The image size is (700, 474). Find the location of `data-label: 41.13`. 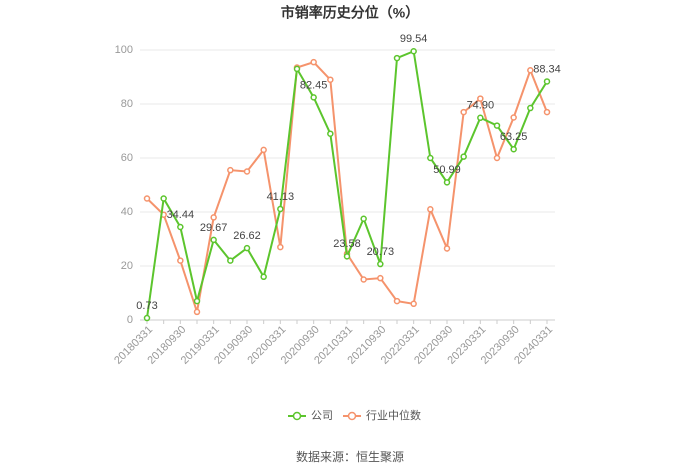

data-label: 41.13 is located at coordinates (281, 197).